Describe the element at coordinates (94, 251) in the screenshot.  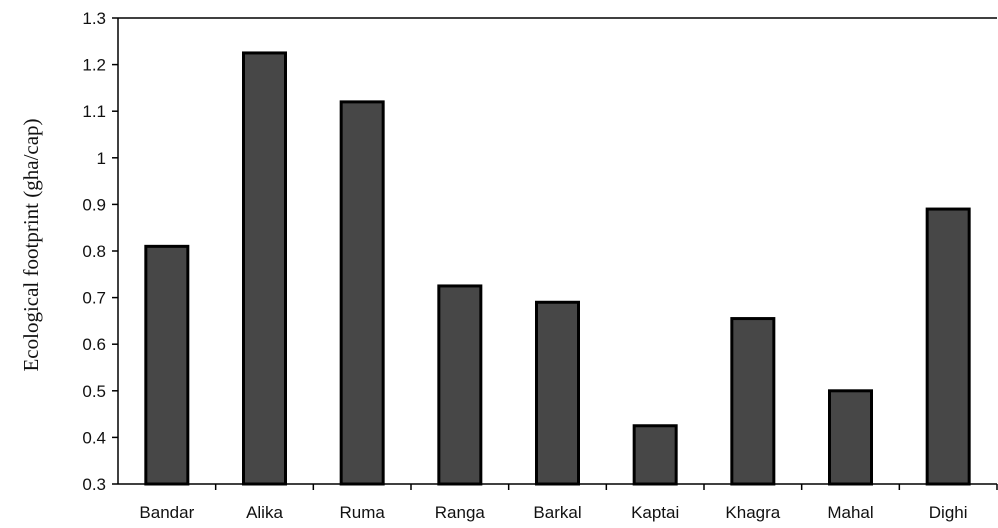
I see `y-tick-label: 0.8` at that location.